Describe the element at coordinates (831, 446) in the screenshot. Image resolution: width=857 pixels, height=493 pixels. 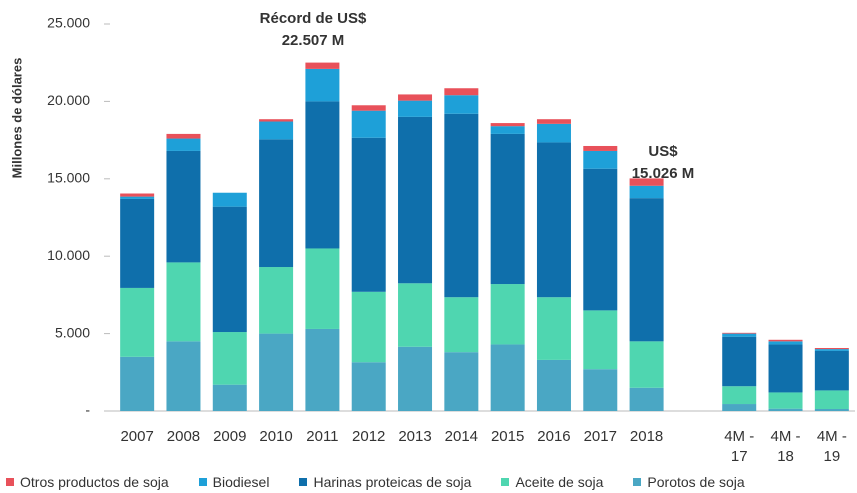
I see `x-tick-label: 4M - 19` at that location.